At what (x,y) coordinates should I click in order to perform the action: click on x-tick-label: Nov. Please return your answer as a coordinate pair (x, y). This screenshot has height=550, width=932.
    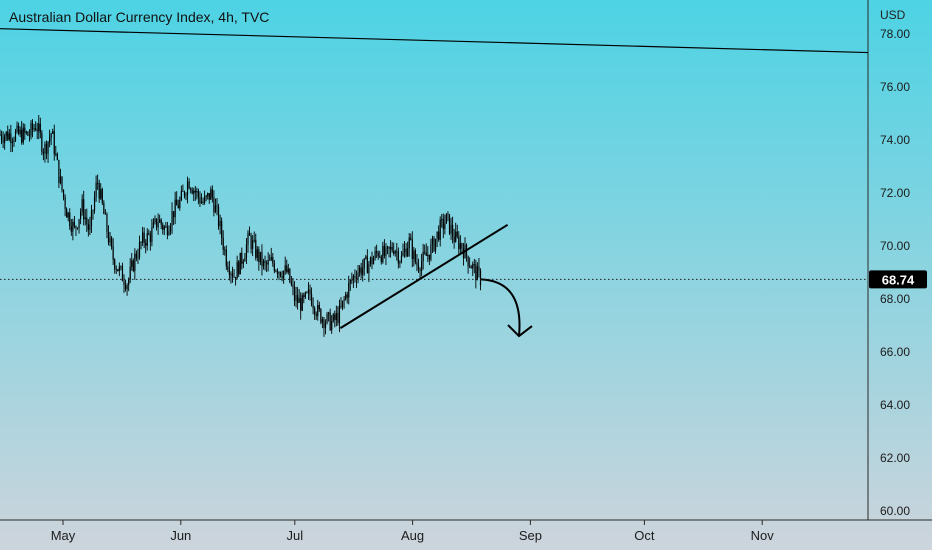
    Looking at the image, I should click on (763, 535).